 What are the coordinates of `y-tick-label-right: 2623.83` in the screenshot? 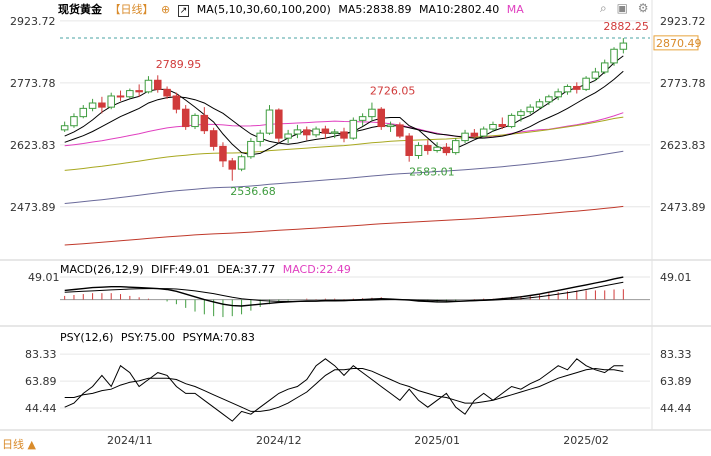 It's located at (683, 145).